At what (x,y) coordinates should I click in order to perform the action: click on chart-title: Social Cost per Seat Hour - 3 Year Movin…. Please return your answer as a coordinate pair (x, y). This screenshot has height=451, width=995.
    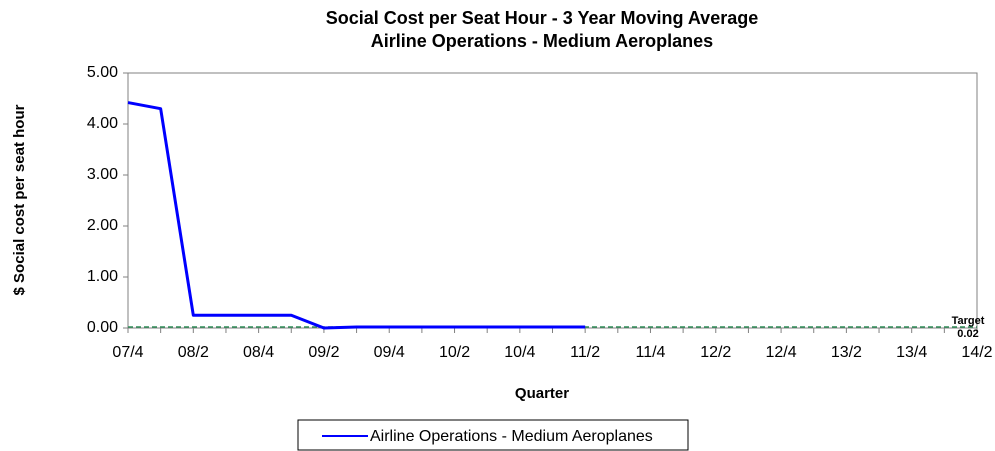
    Looking at the image, I should click on (542, 18).